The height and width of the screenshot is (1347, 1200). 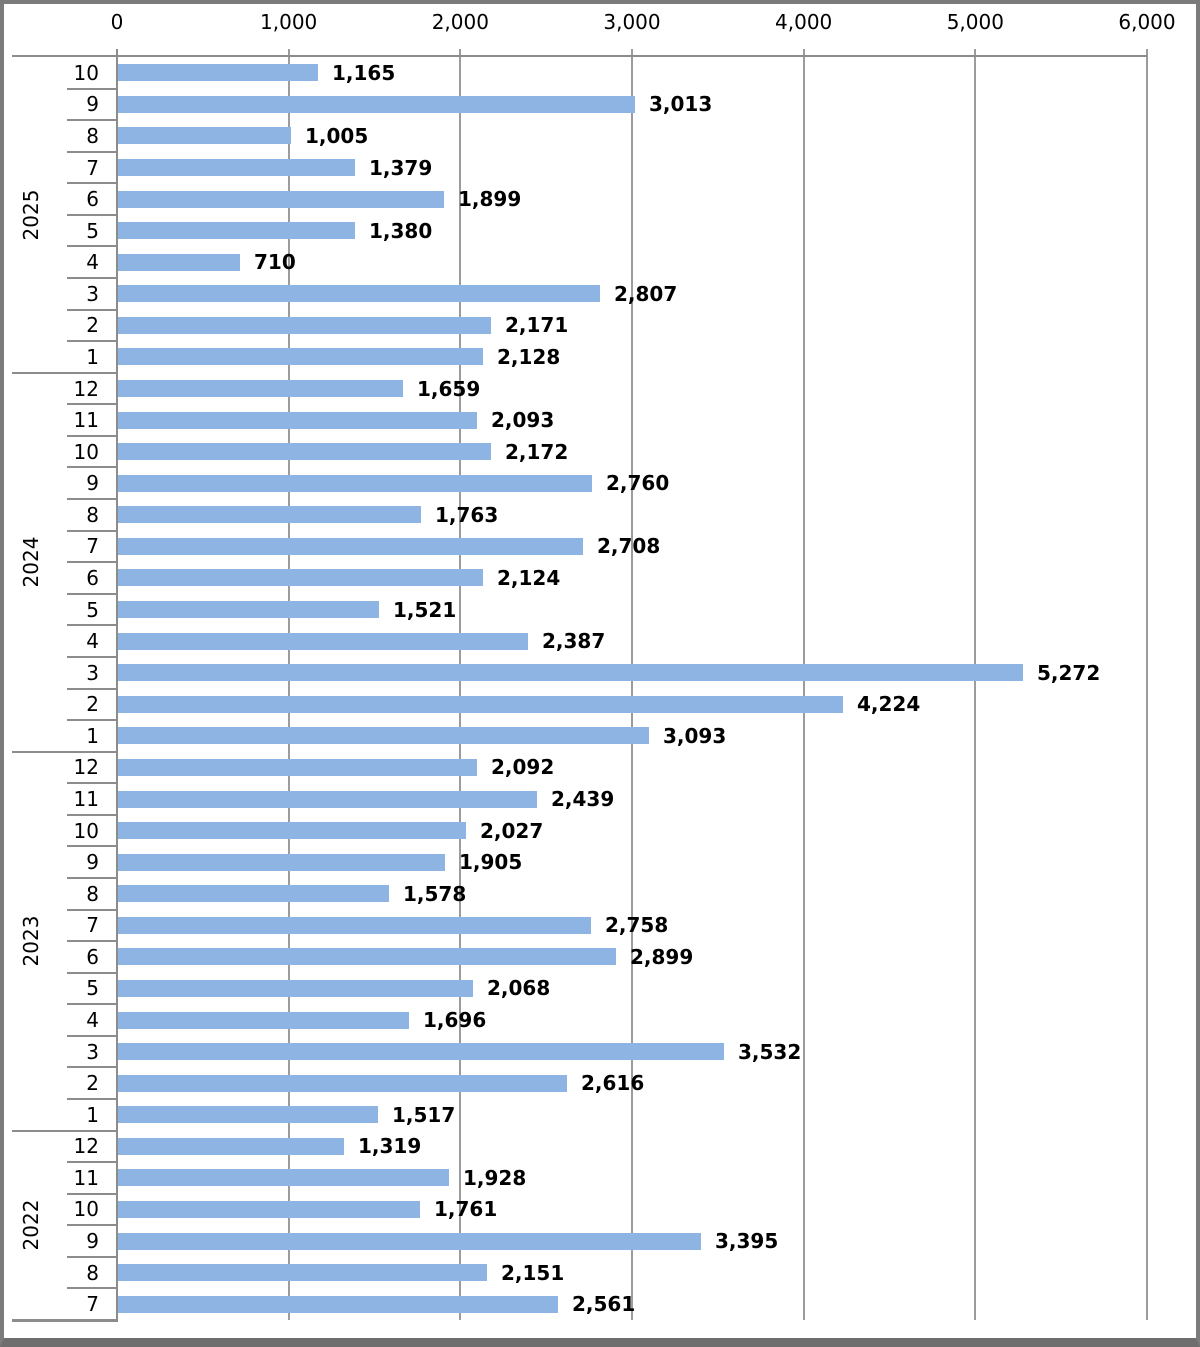 I want to click on month-tick-label: 2, so click(x=92, y=1083).